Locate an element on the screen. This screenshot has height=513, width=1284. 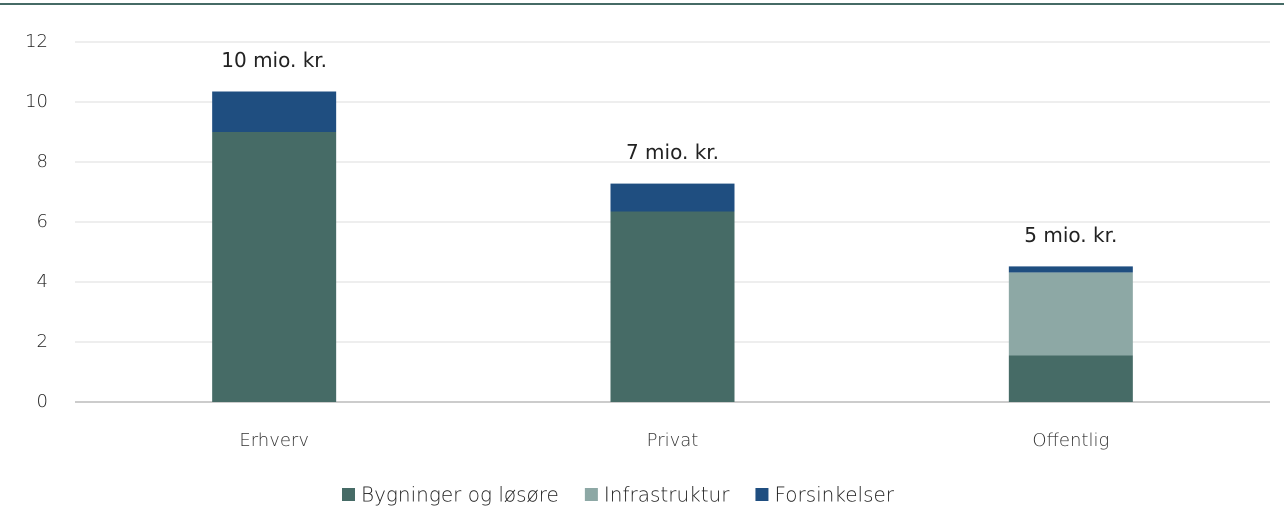
total-label: 7 mio. kr. is located at coordinates (672, 152).